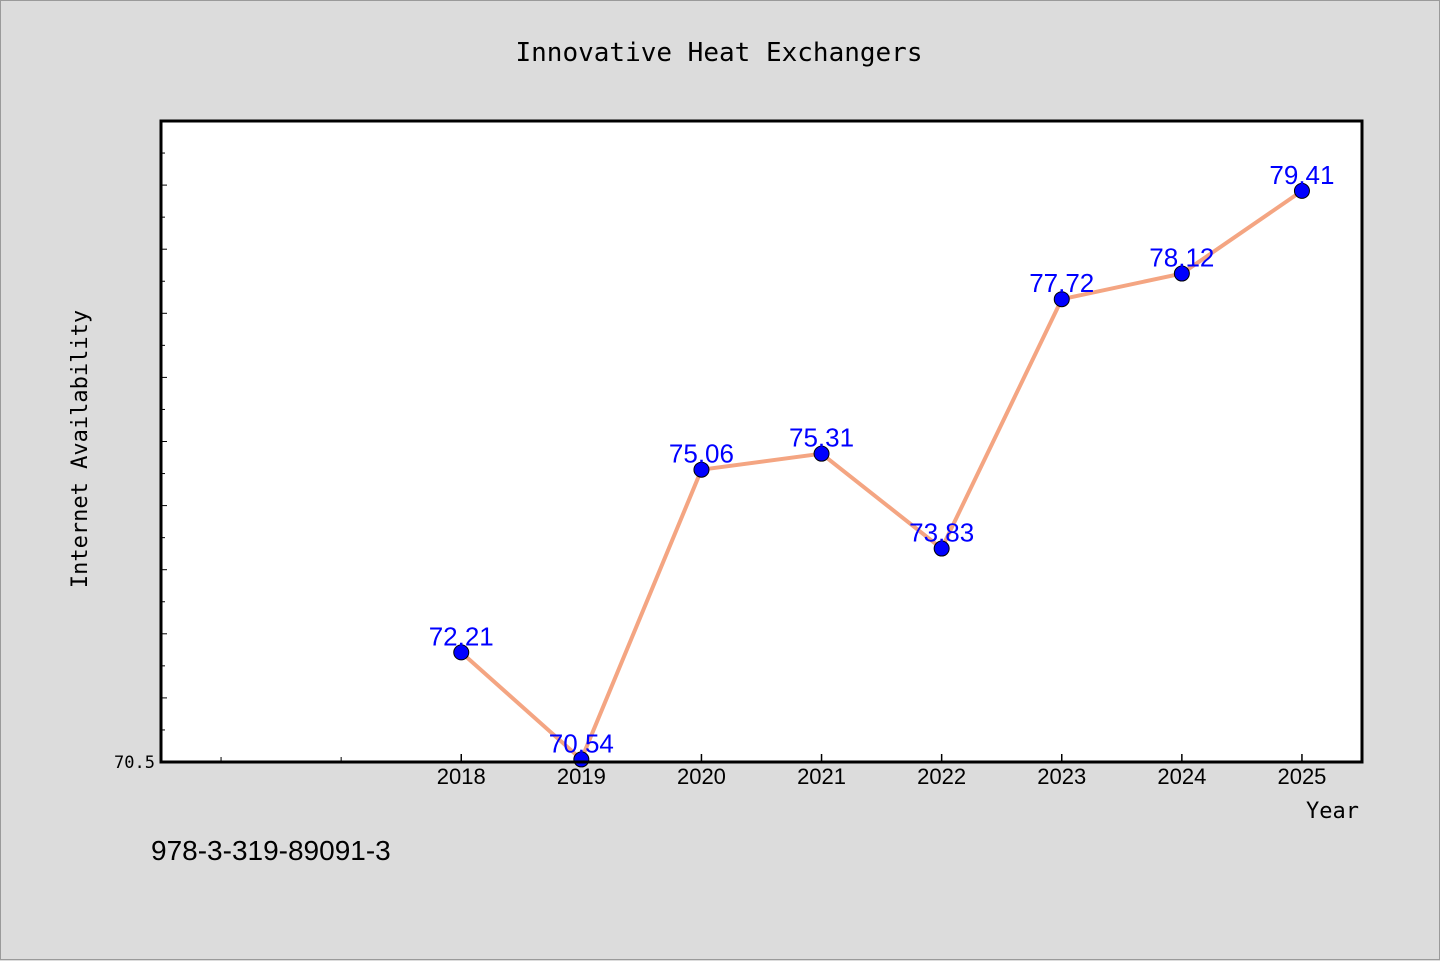 The image size is (1440, 961). What do you see at coordinates (1181, 776) in the screenshot?
I see `x-tick-label: 2024` at bounding box center [1181, 776].